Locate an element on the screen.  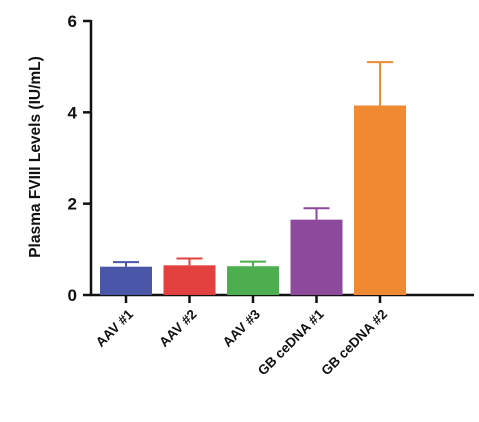
x-tick-label: GB ceDNA #2 is located at coordinates (354, 343).